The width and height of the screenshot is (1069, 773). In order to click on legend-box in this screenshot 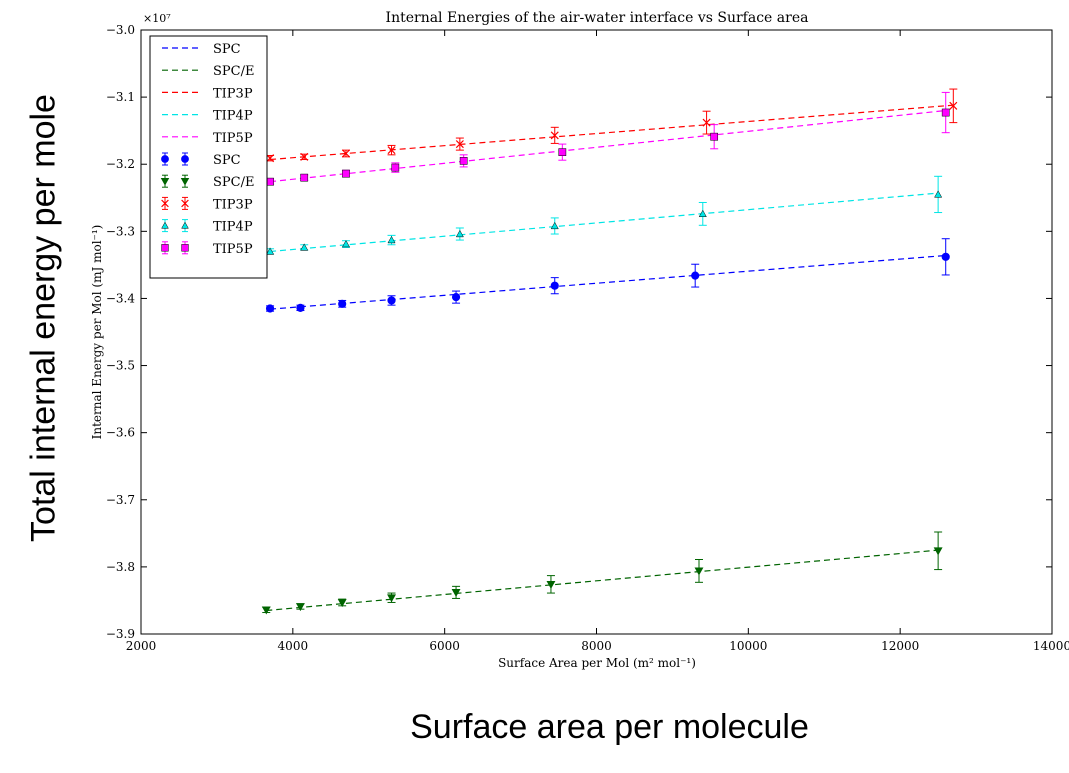, I will do `click(208, 157)`.